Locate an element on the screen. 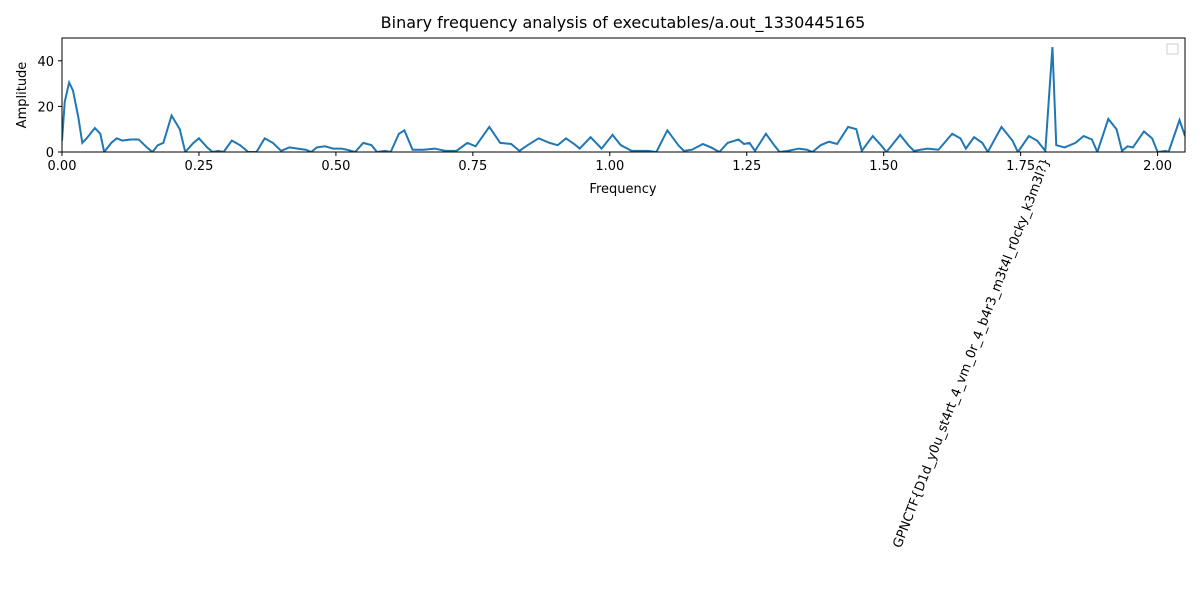  x-tick-label: 1.75 is located at coordinates (1020, 166).